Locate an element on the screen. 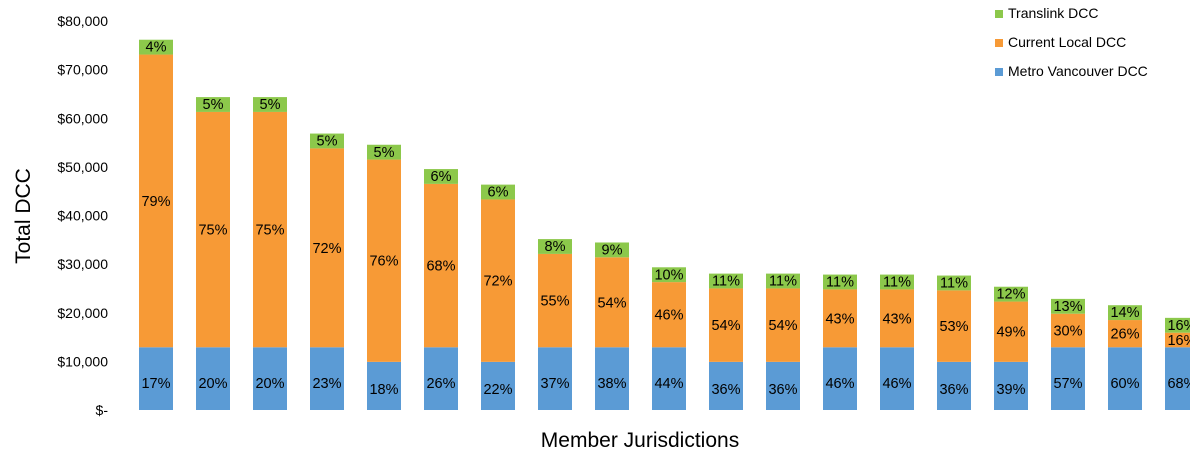 This screenshot has width=1190, height=458. data-label: 13% is located at coordinates (1067, 307).